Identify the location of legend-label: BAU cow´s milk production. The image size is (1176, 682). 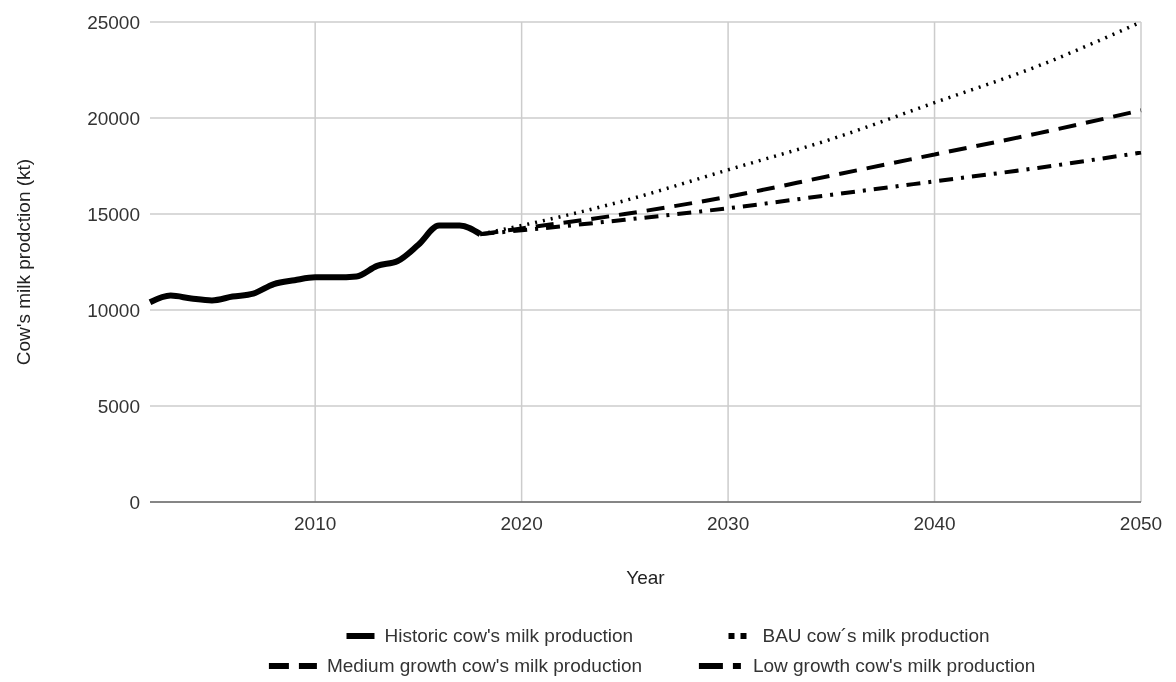
(876, 635).